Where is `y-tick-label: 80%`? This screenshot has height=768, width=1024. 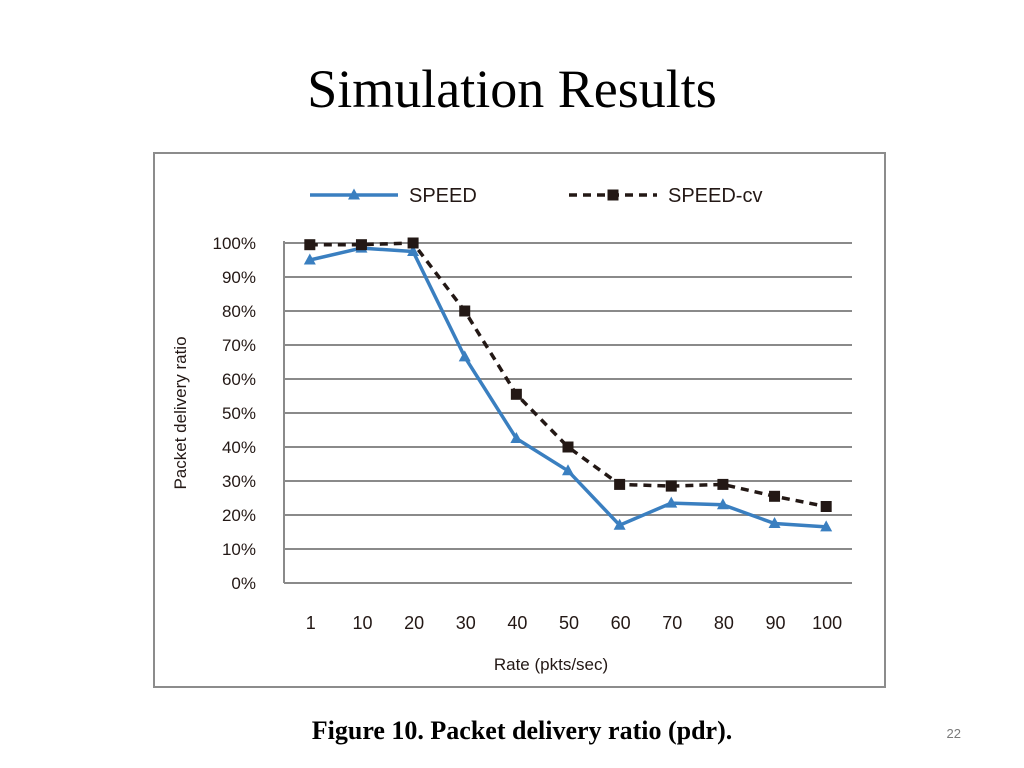
y-tick-label: 80% is located at coordinates (239, 311).